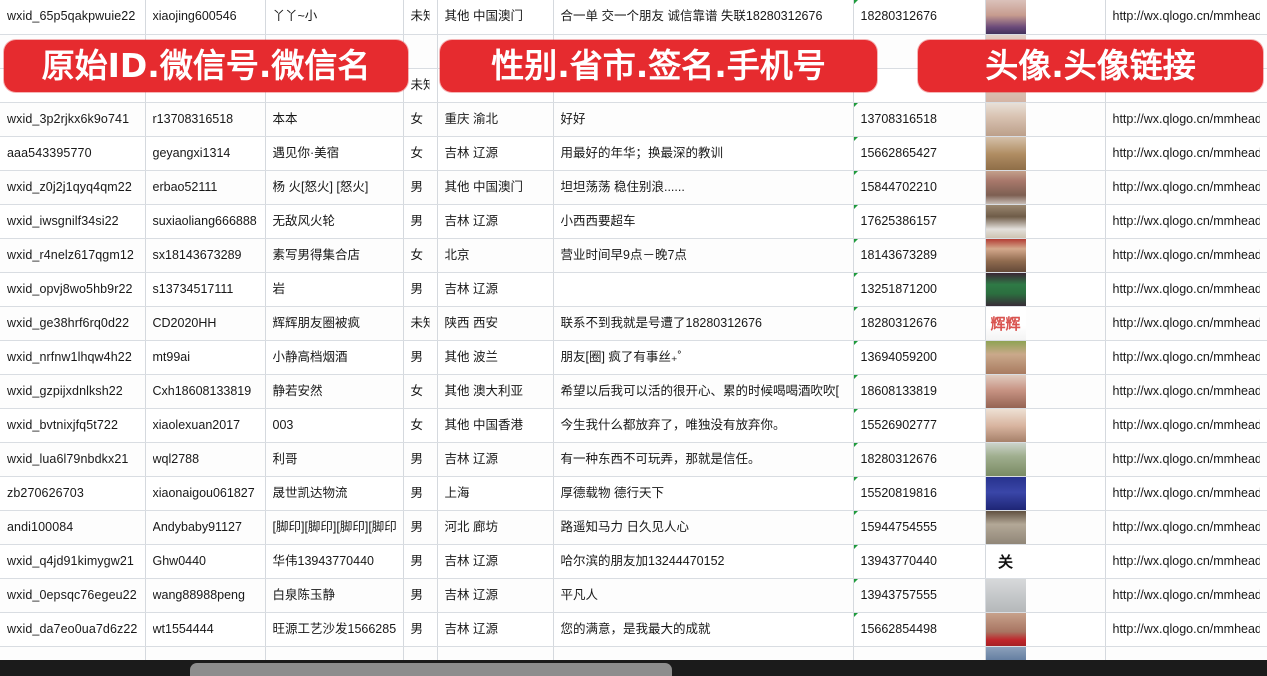 This screenshot has width=1267, height=676. What do you see at coordinates (919, 493) in the screenshot?
I see `cell-phone-number: 15520819816` at bounding box center [919, 493].